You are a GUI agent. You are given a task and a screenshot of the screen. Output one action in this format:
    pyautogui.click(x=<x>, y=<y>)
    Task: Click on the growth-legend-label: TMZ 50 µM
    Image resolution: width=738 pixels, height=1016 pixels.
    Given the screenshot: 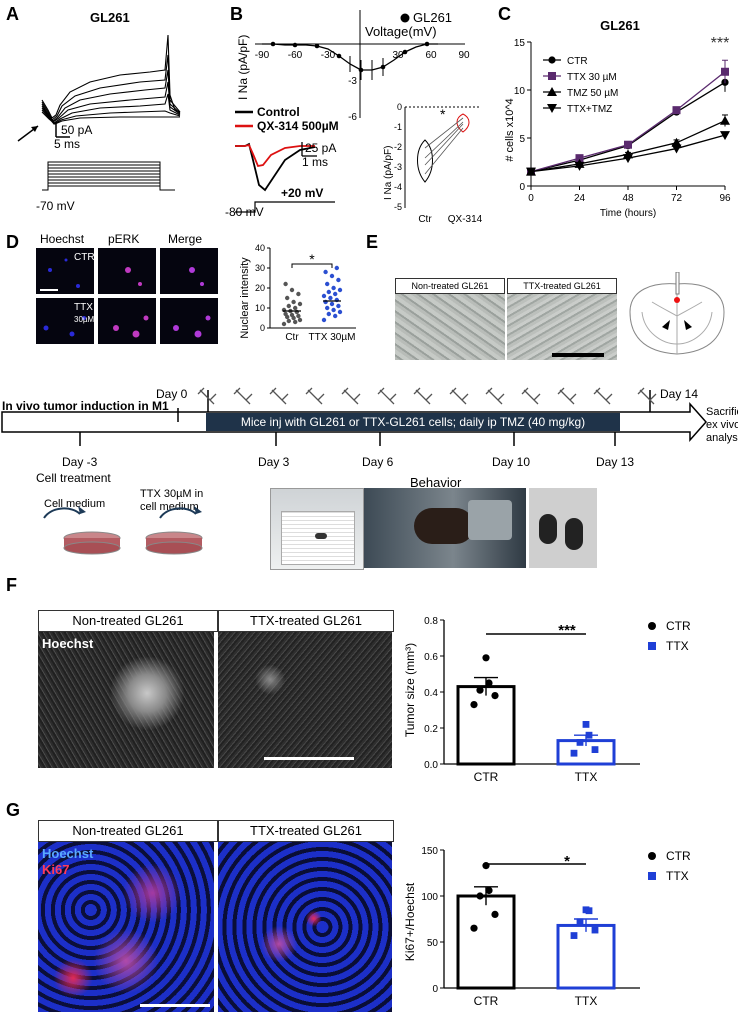 What is the action you would take?
    pyautogui.click(x=592, y=93)
    